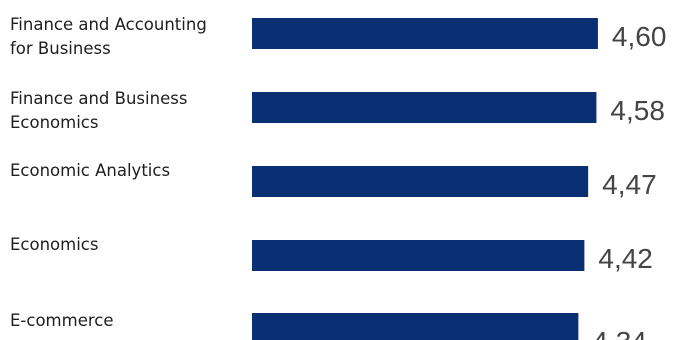 The image size is (678, 340). What do you see at coordinates (639, 36) in the screenshot?
I see `value-label-1: 4,60` at bounding box center [639, 36].